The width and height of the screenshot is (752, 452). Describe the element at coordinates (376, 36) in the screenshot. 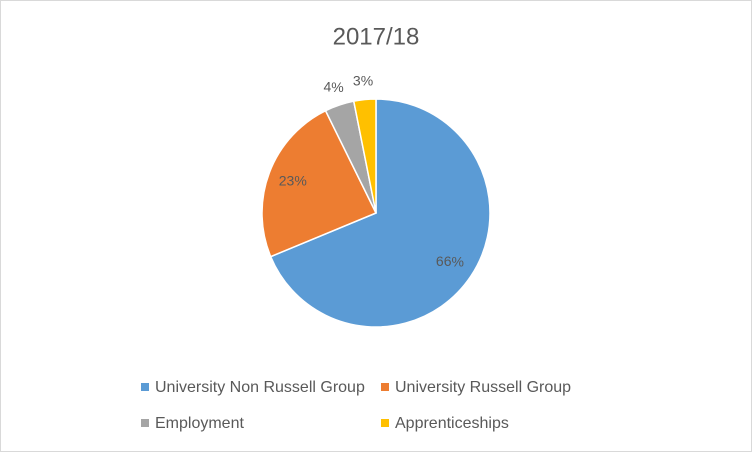

I see `chart-title: 2017/18` at that location.